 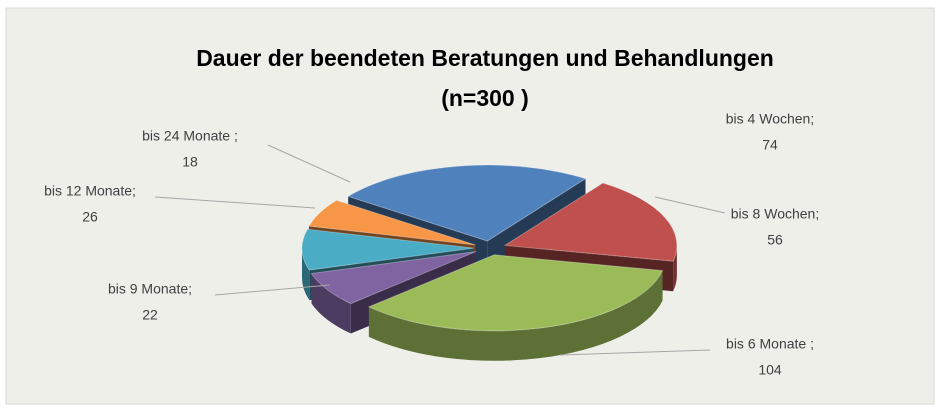 What do you see at coordinates (150, 315) in the screenshot?
I see `data-label-value: 22` at bounding box center [150, 315].